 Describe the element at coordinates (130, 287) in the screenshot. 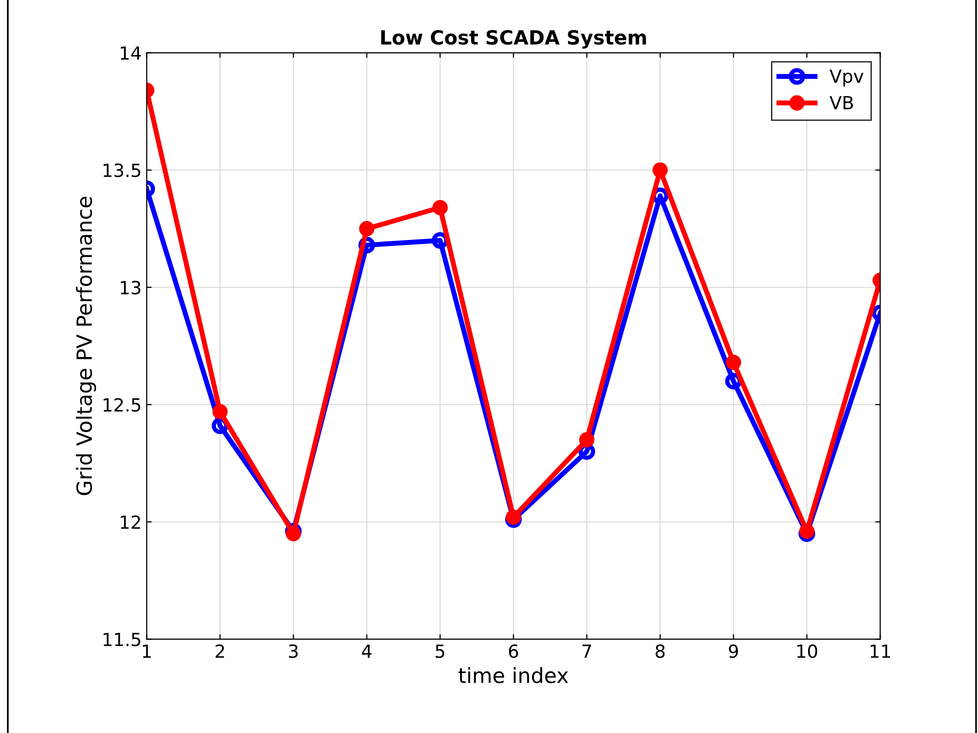

I see `y-tick-label: 13` at that location.